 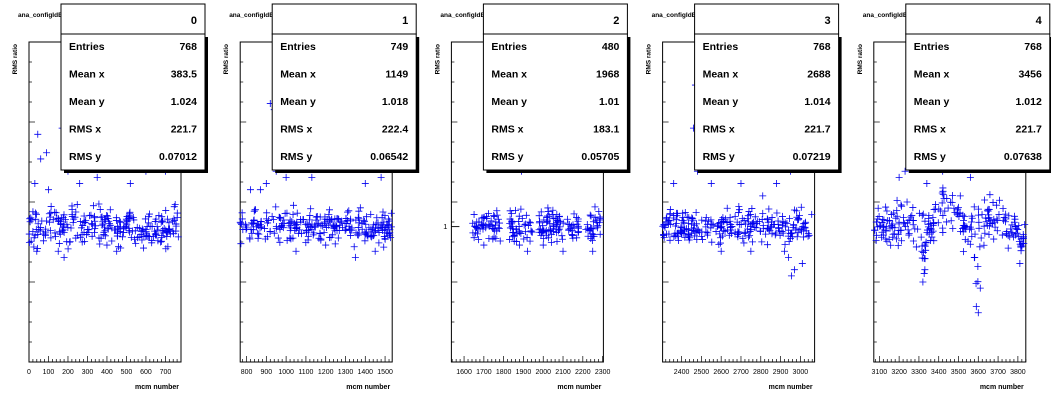 What do you see at coordinates (978, 102) in the screenshot?
I see `stats-box` at bounding box center [978, 102].